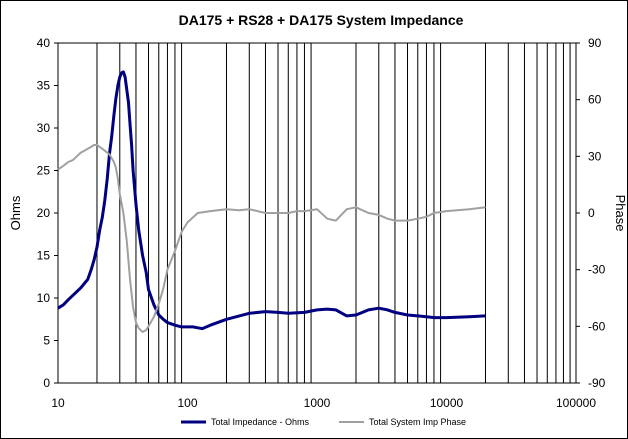  What do you see at coordinates (44, 256) in the screenshot?
I see `y-tick-label: 15` at bounding box center [44, 256].